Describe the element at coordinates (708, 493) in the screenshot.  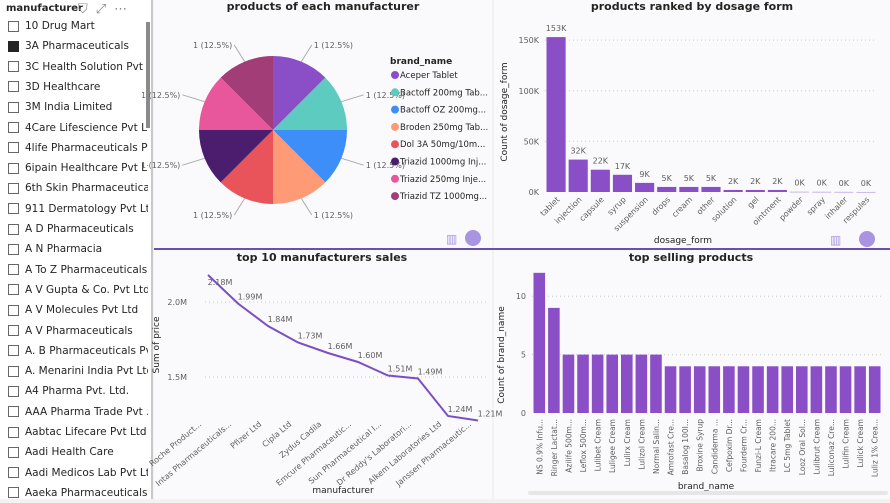
I see `horizontal-scrollbar` at that location.